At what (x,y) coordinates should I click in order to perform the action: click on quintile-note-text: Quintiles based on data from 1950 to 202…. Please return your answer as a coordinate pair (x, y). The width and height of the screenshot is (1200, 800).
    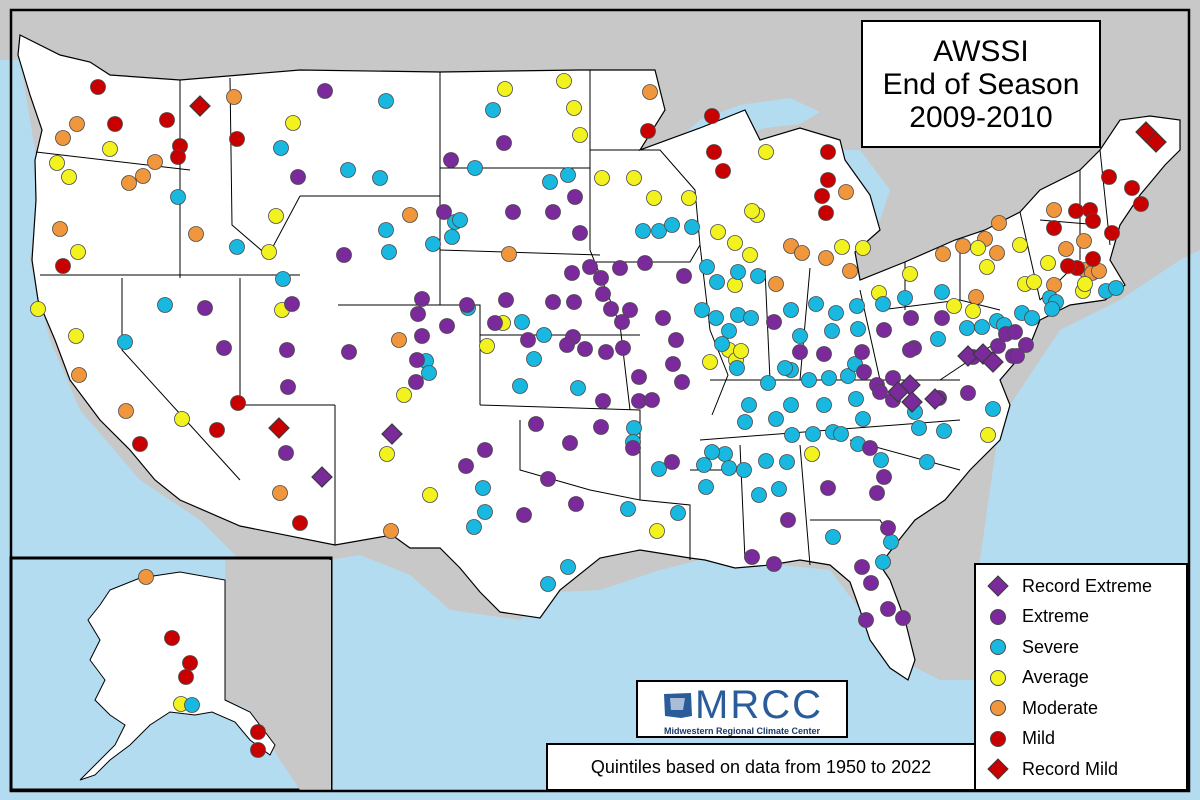
    Looking at the image, I should click on (761, 766).